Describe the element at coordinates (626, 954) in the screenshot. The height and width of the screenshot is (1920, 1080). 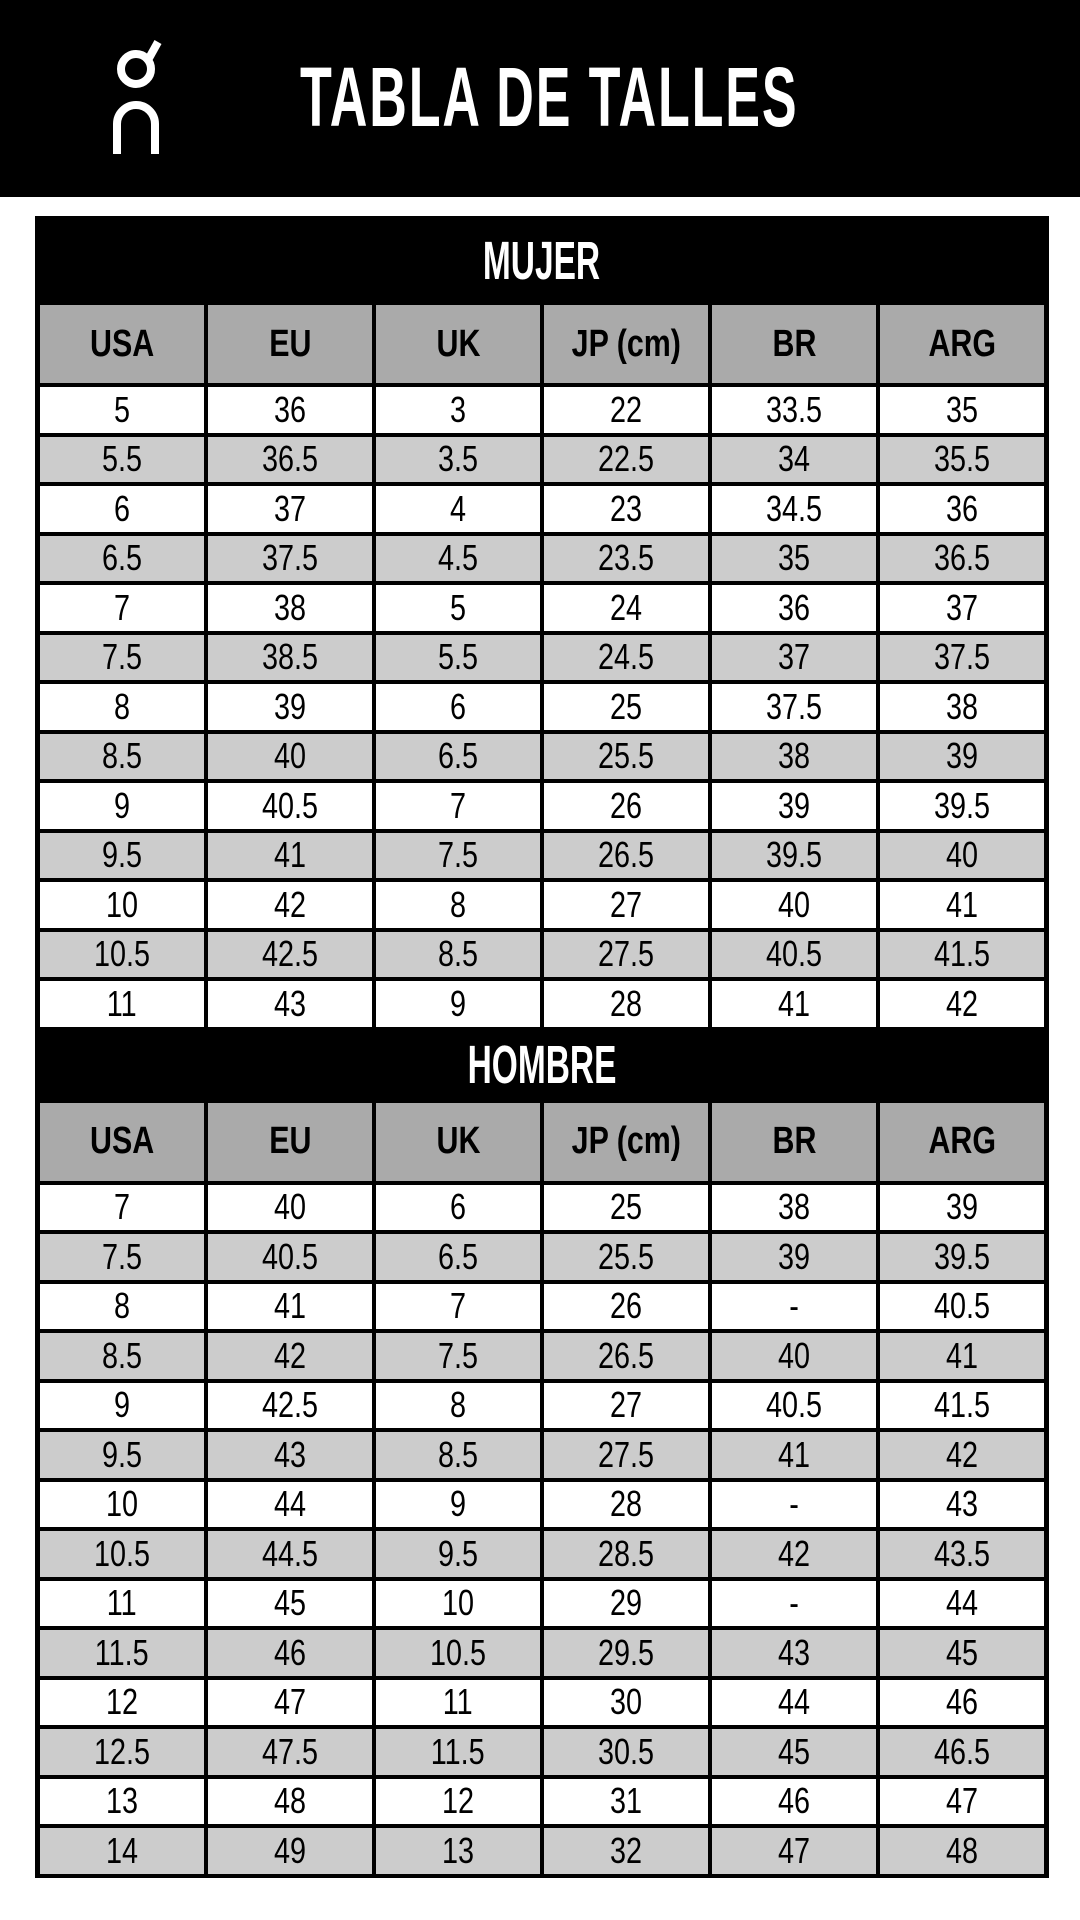
I see `table-cell: 27.5` at that location.